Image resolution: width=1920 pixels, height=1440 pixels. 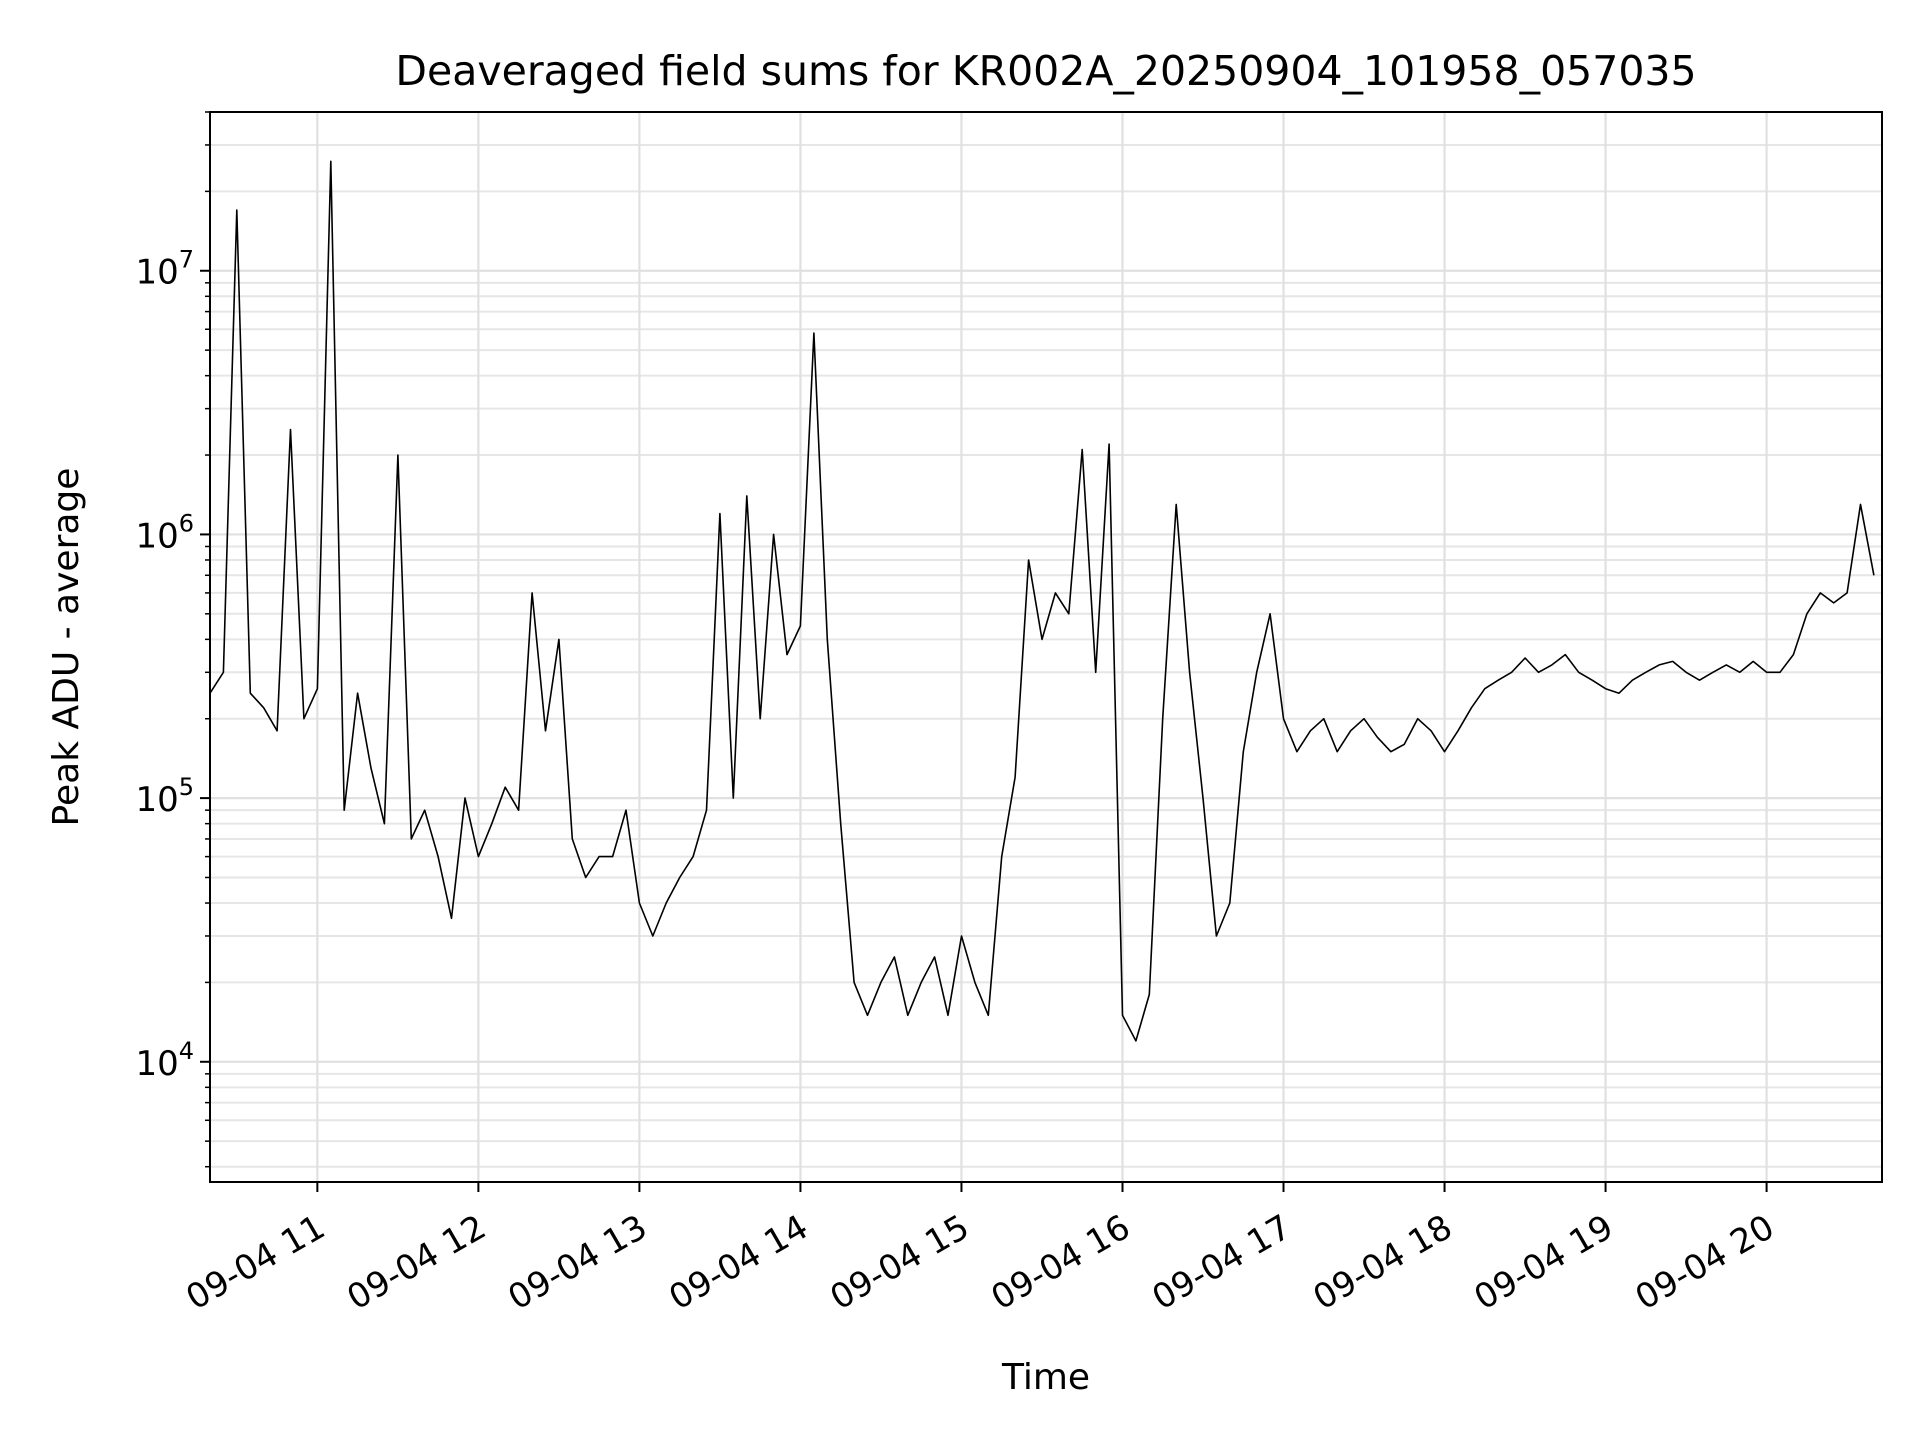 I want to click on x-axis-label: Time, so click(x=1045, y=1377).